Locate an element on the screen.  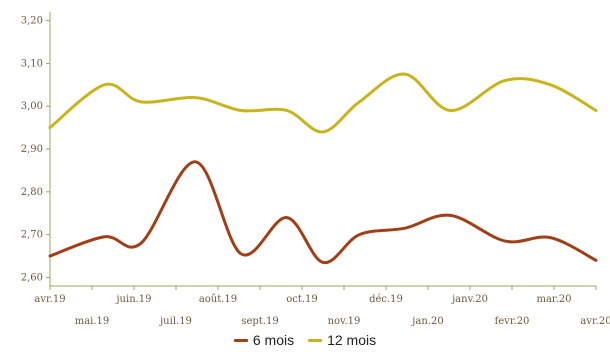
x-tick-label: jan.20 is located at coordinates (427, 321).